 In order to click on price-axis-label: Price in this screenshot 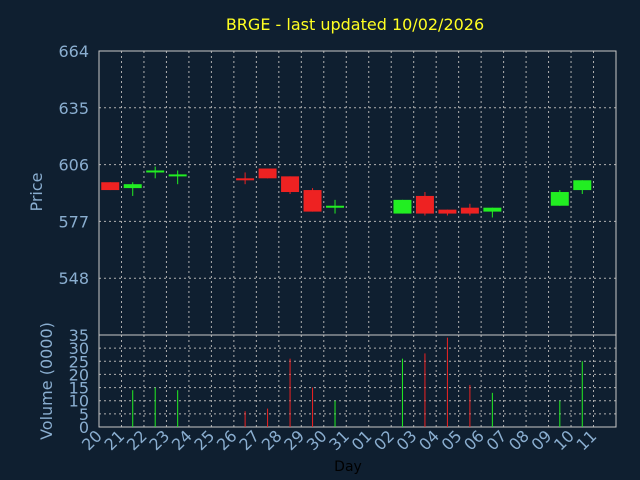, I will do `click(36, 191)`.